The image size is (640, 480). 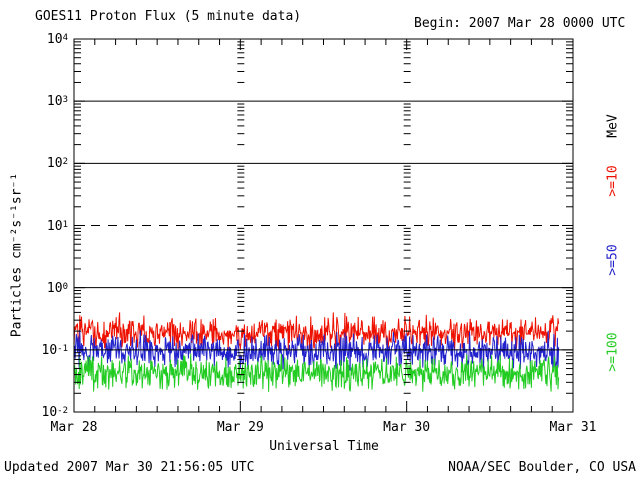 What do you see at coordinates (129, 467) in the screenshot?
I see `updated-timestamp: Updated 2007 Mar 30 21:56:05 UTC` at bounding box center [129, 467].